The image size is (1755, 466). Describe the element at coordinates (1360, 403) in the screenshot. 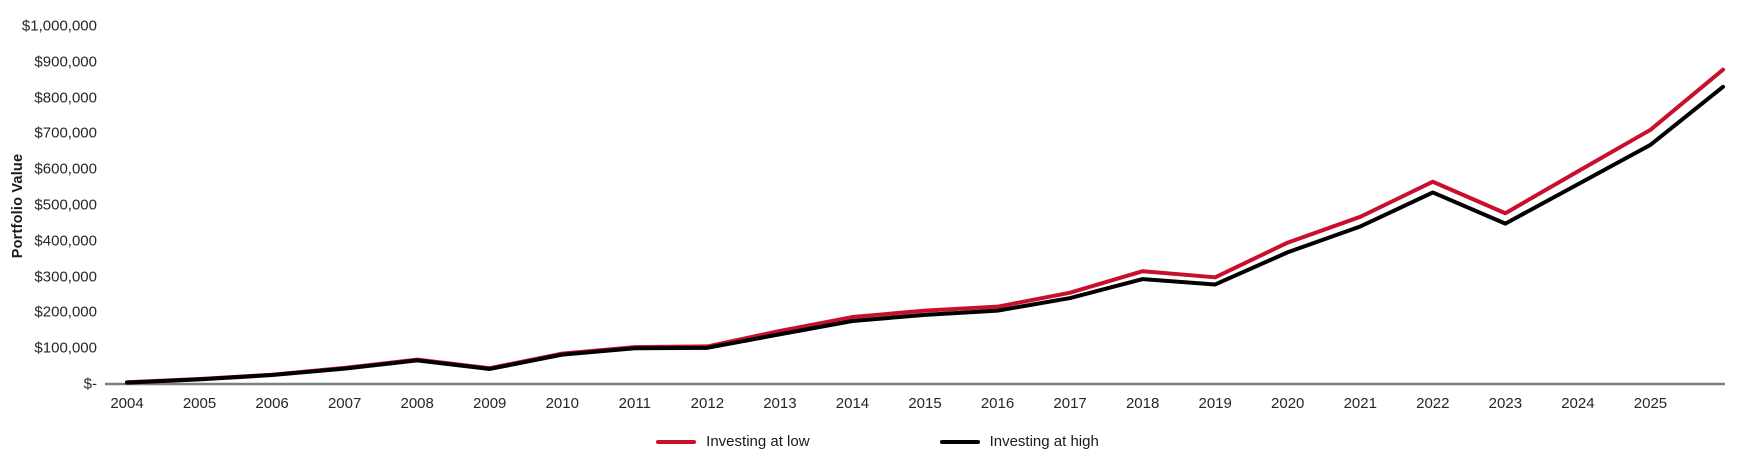

I see `x-tick-label: 2021` at that location.